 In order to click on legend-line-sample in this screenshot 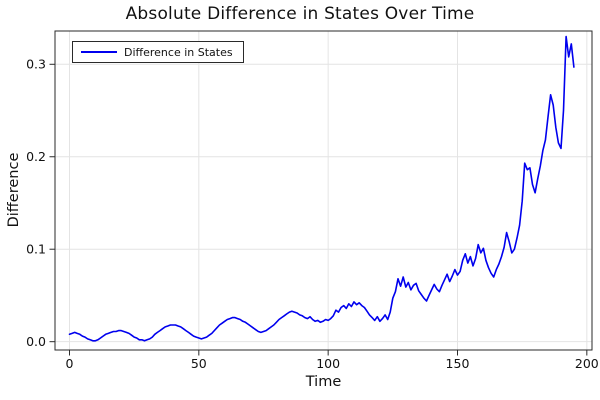, I will do `click(99, 52)`.